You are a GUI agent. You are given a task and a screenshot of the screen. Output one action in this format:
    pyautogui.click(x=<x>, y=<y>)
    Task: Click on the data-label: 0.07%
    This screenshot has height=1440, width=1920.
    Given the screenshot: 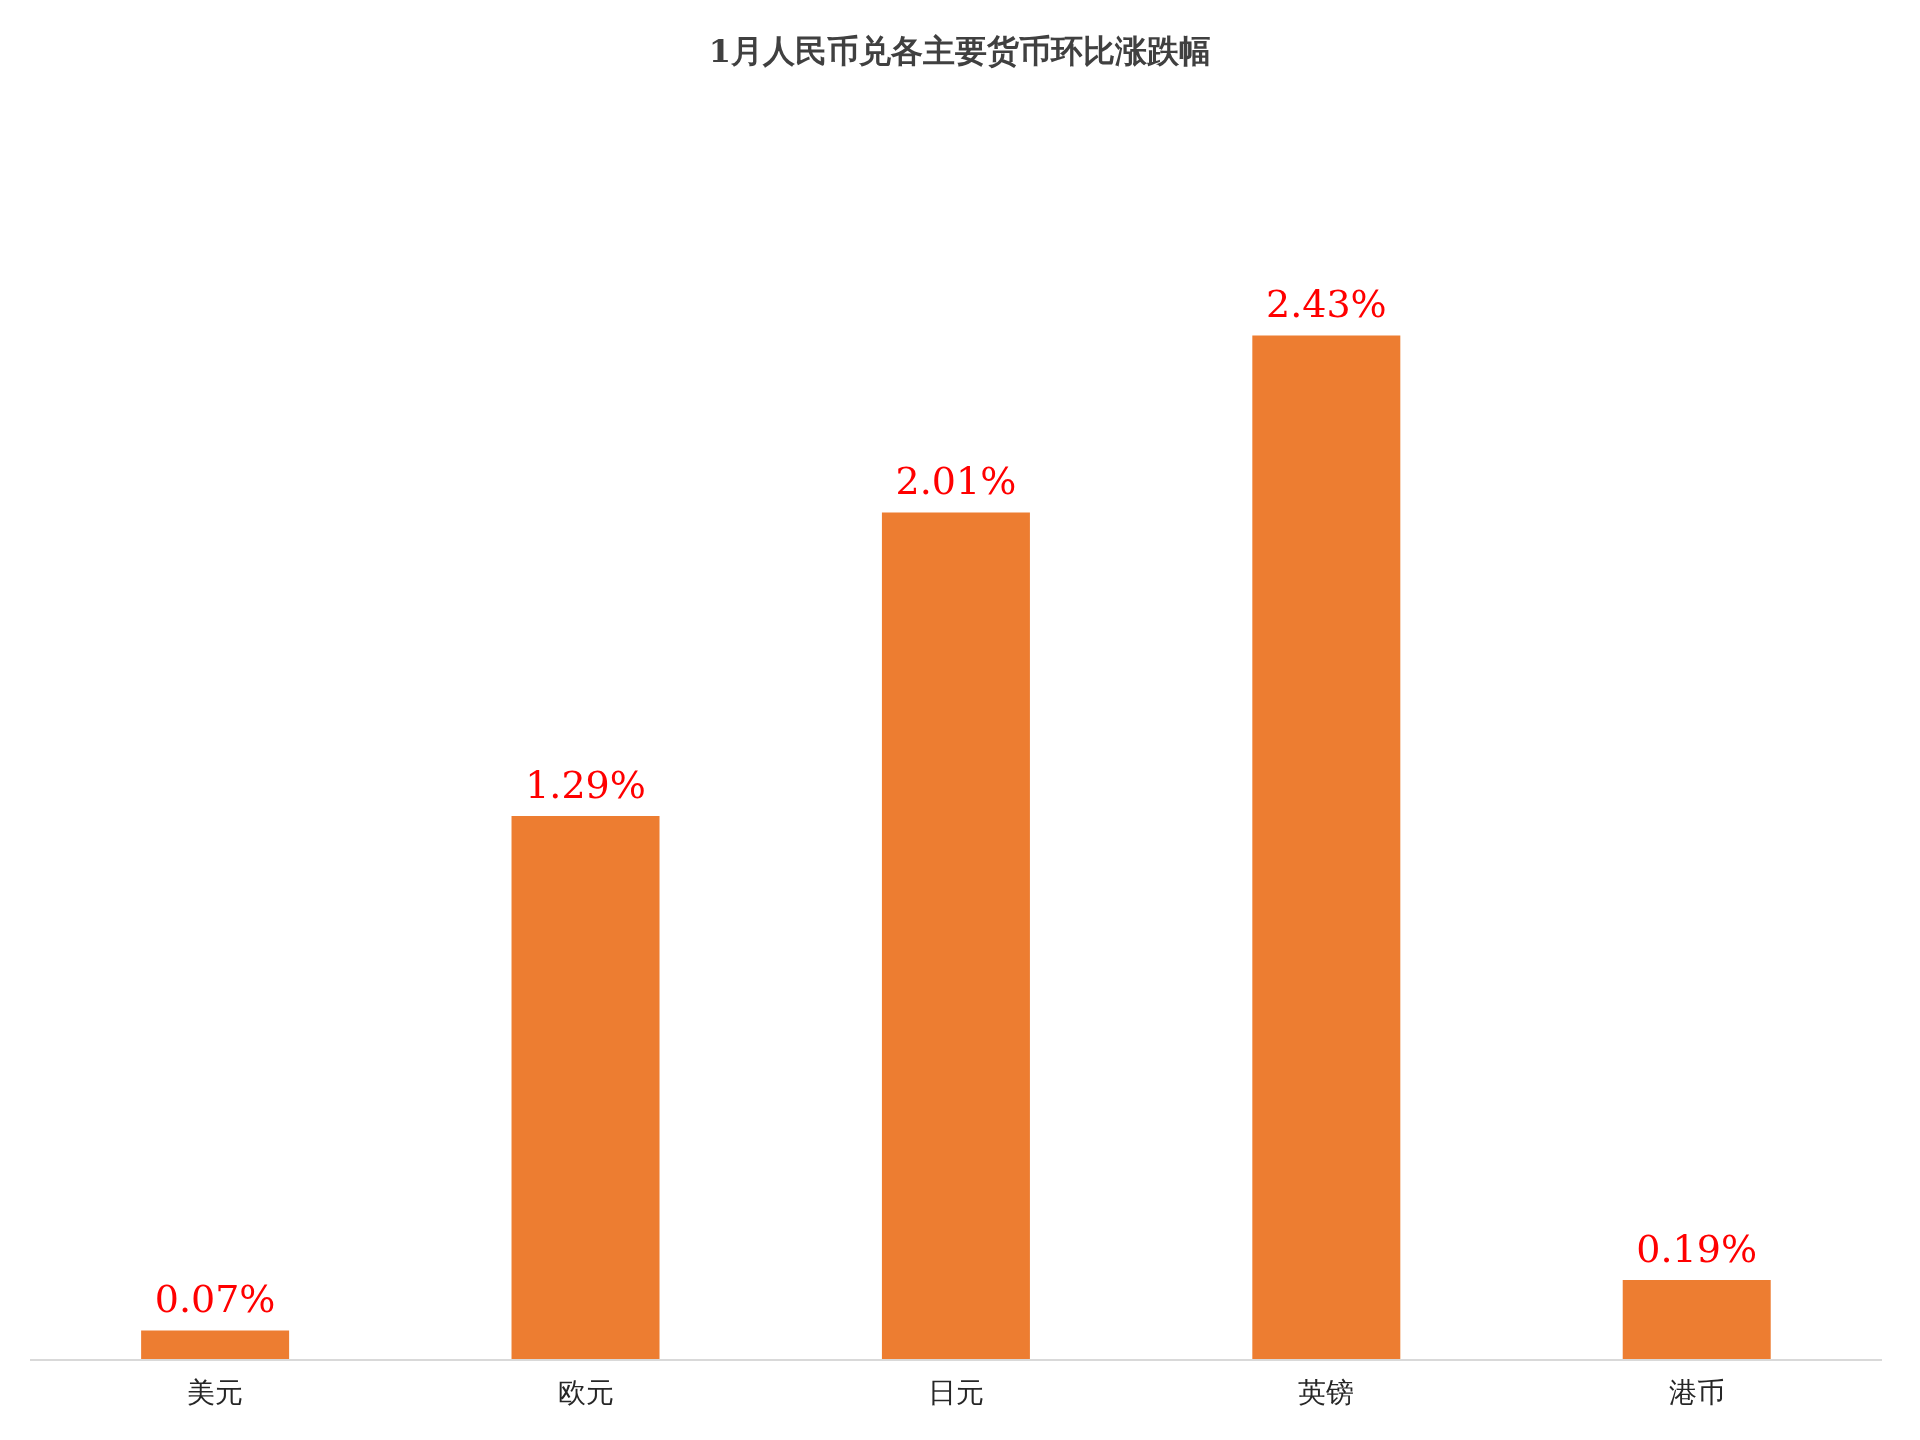 What is the action you would take?
    pyautogui.click(x=215, y=1299)
    